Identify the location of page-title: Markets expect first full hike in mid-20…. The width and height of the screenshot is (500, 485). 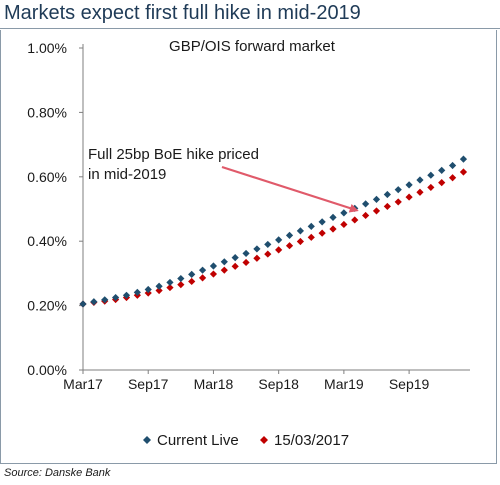
(182, 13).